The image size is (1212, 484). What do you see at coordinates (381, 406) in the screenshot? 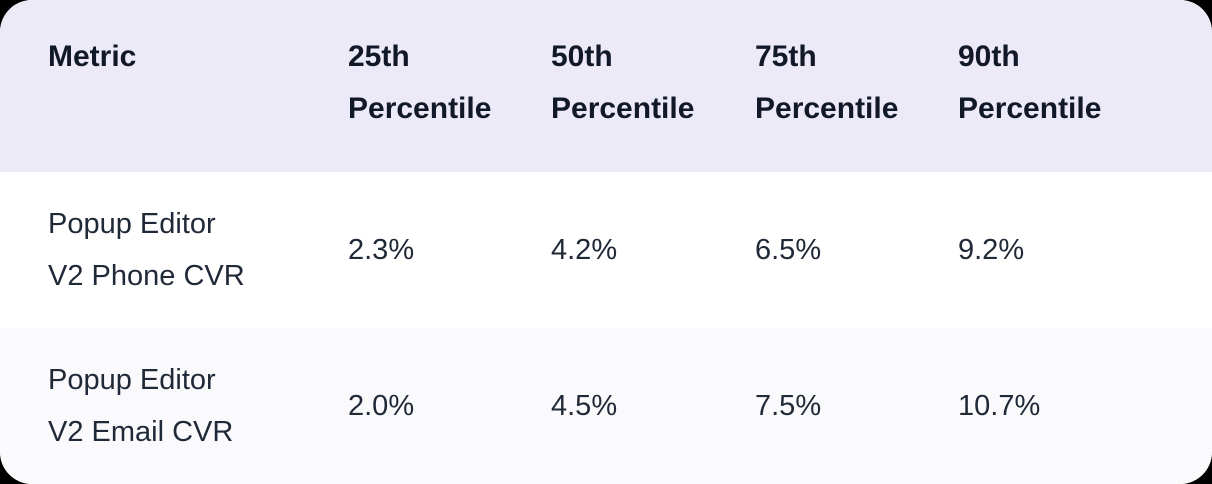
I see `value-25th-percentile: 2.0%` at bounding box center [381, 406].